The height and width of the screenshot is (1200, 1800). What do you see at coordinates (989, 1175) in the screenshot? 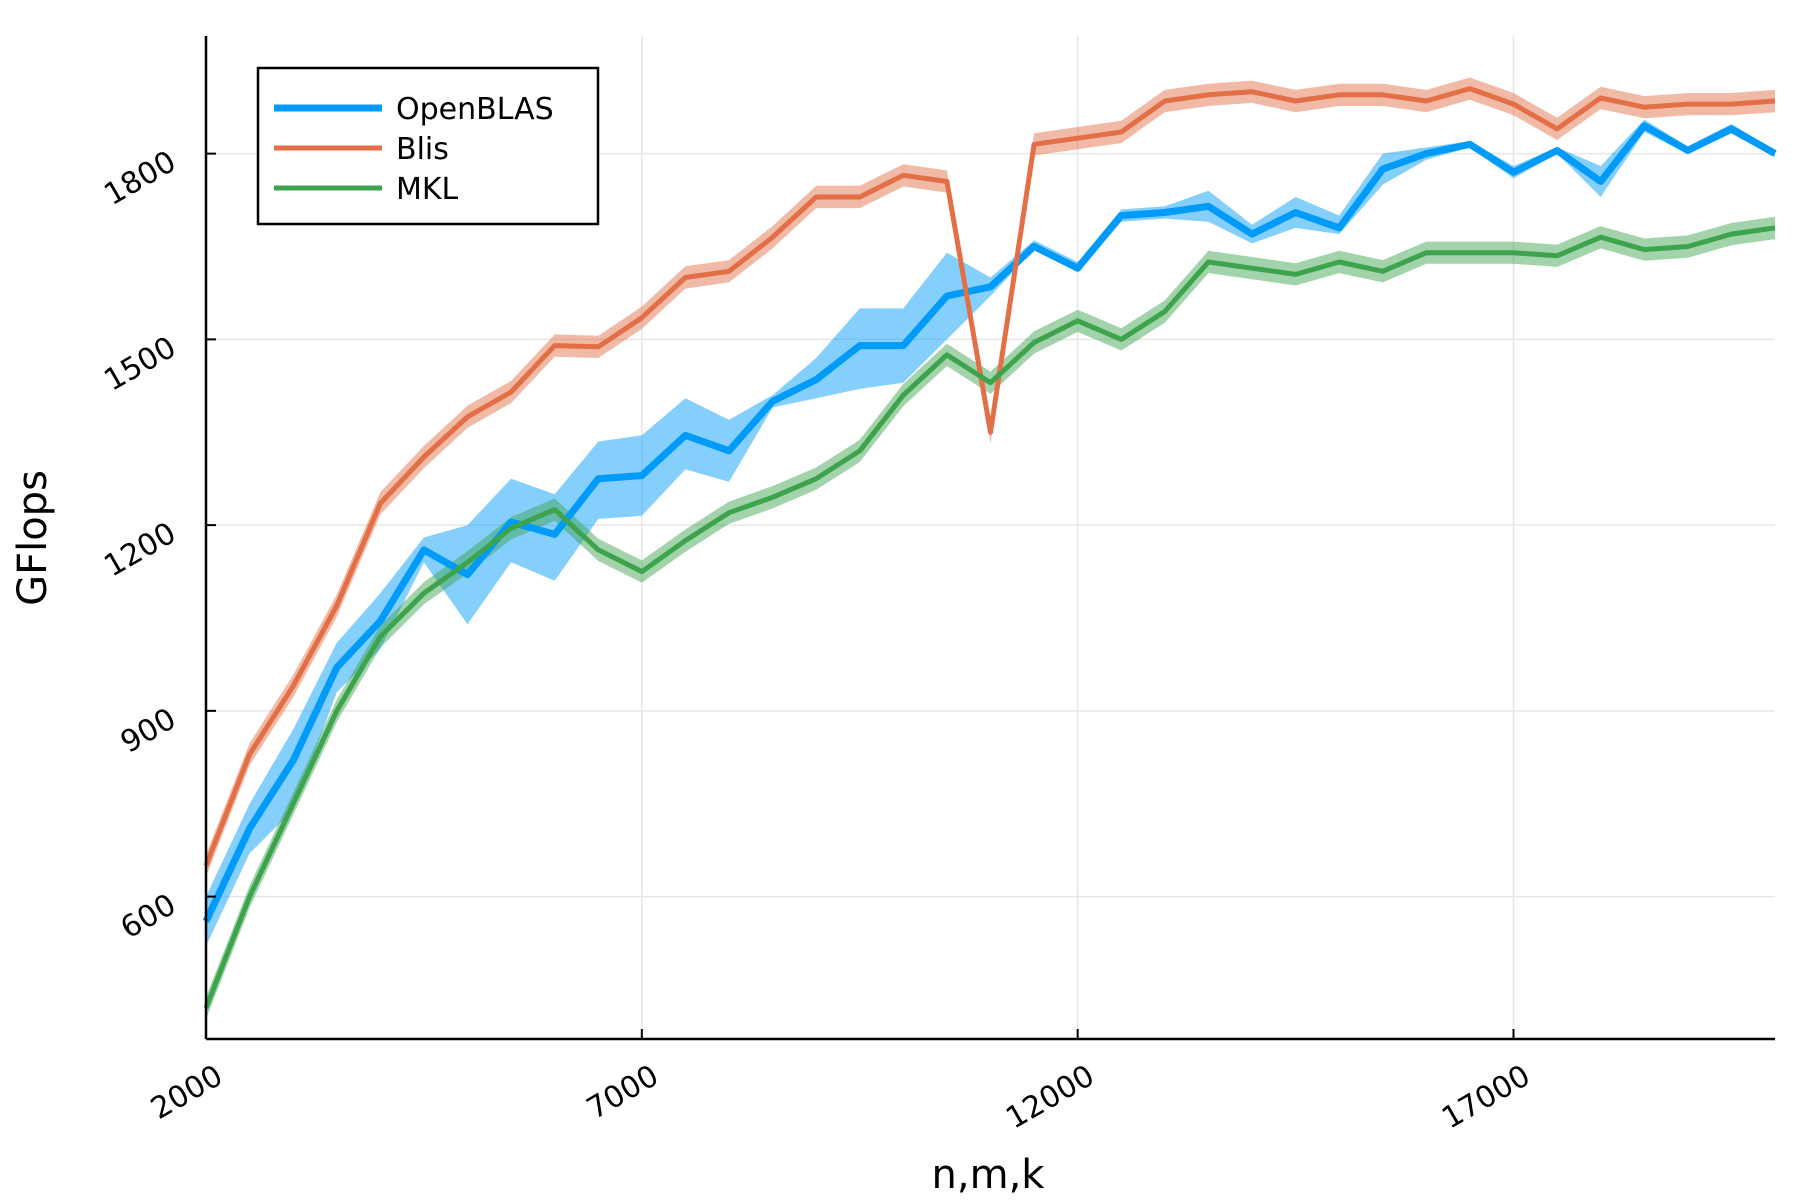
I see `x-axis-title: n,m,k` at bounding box center [989, 1175].